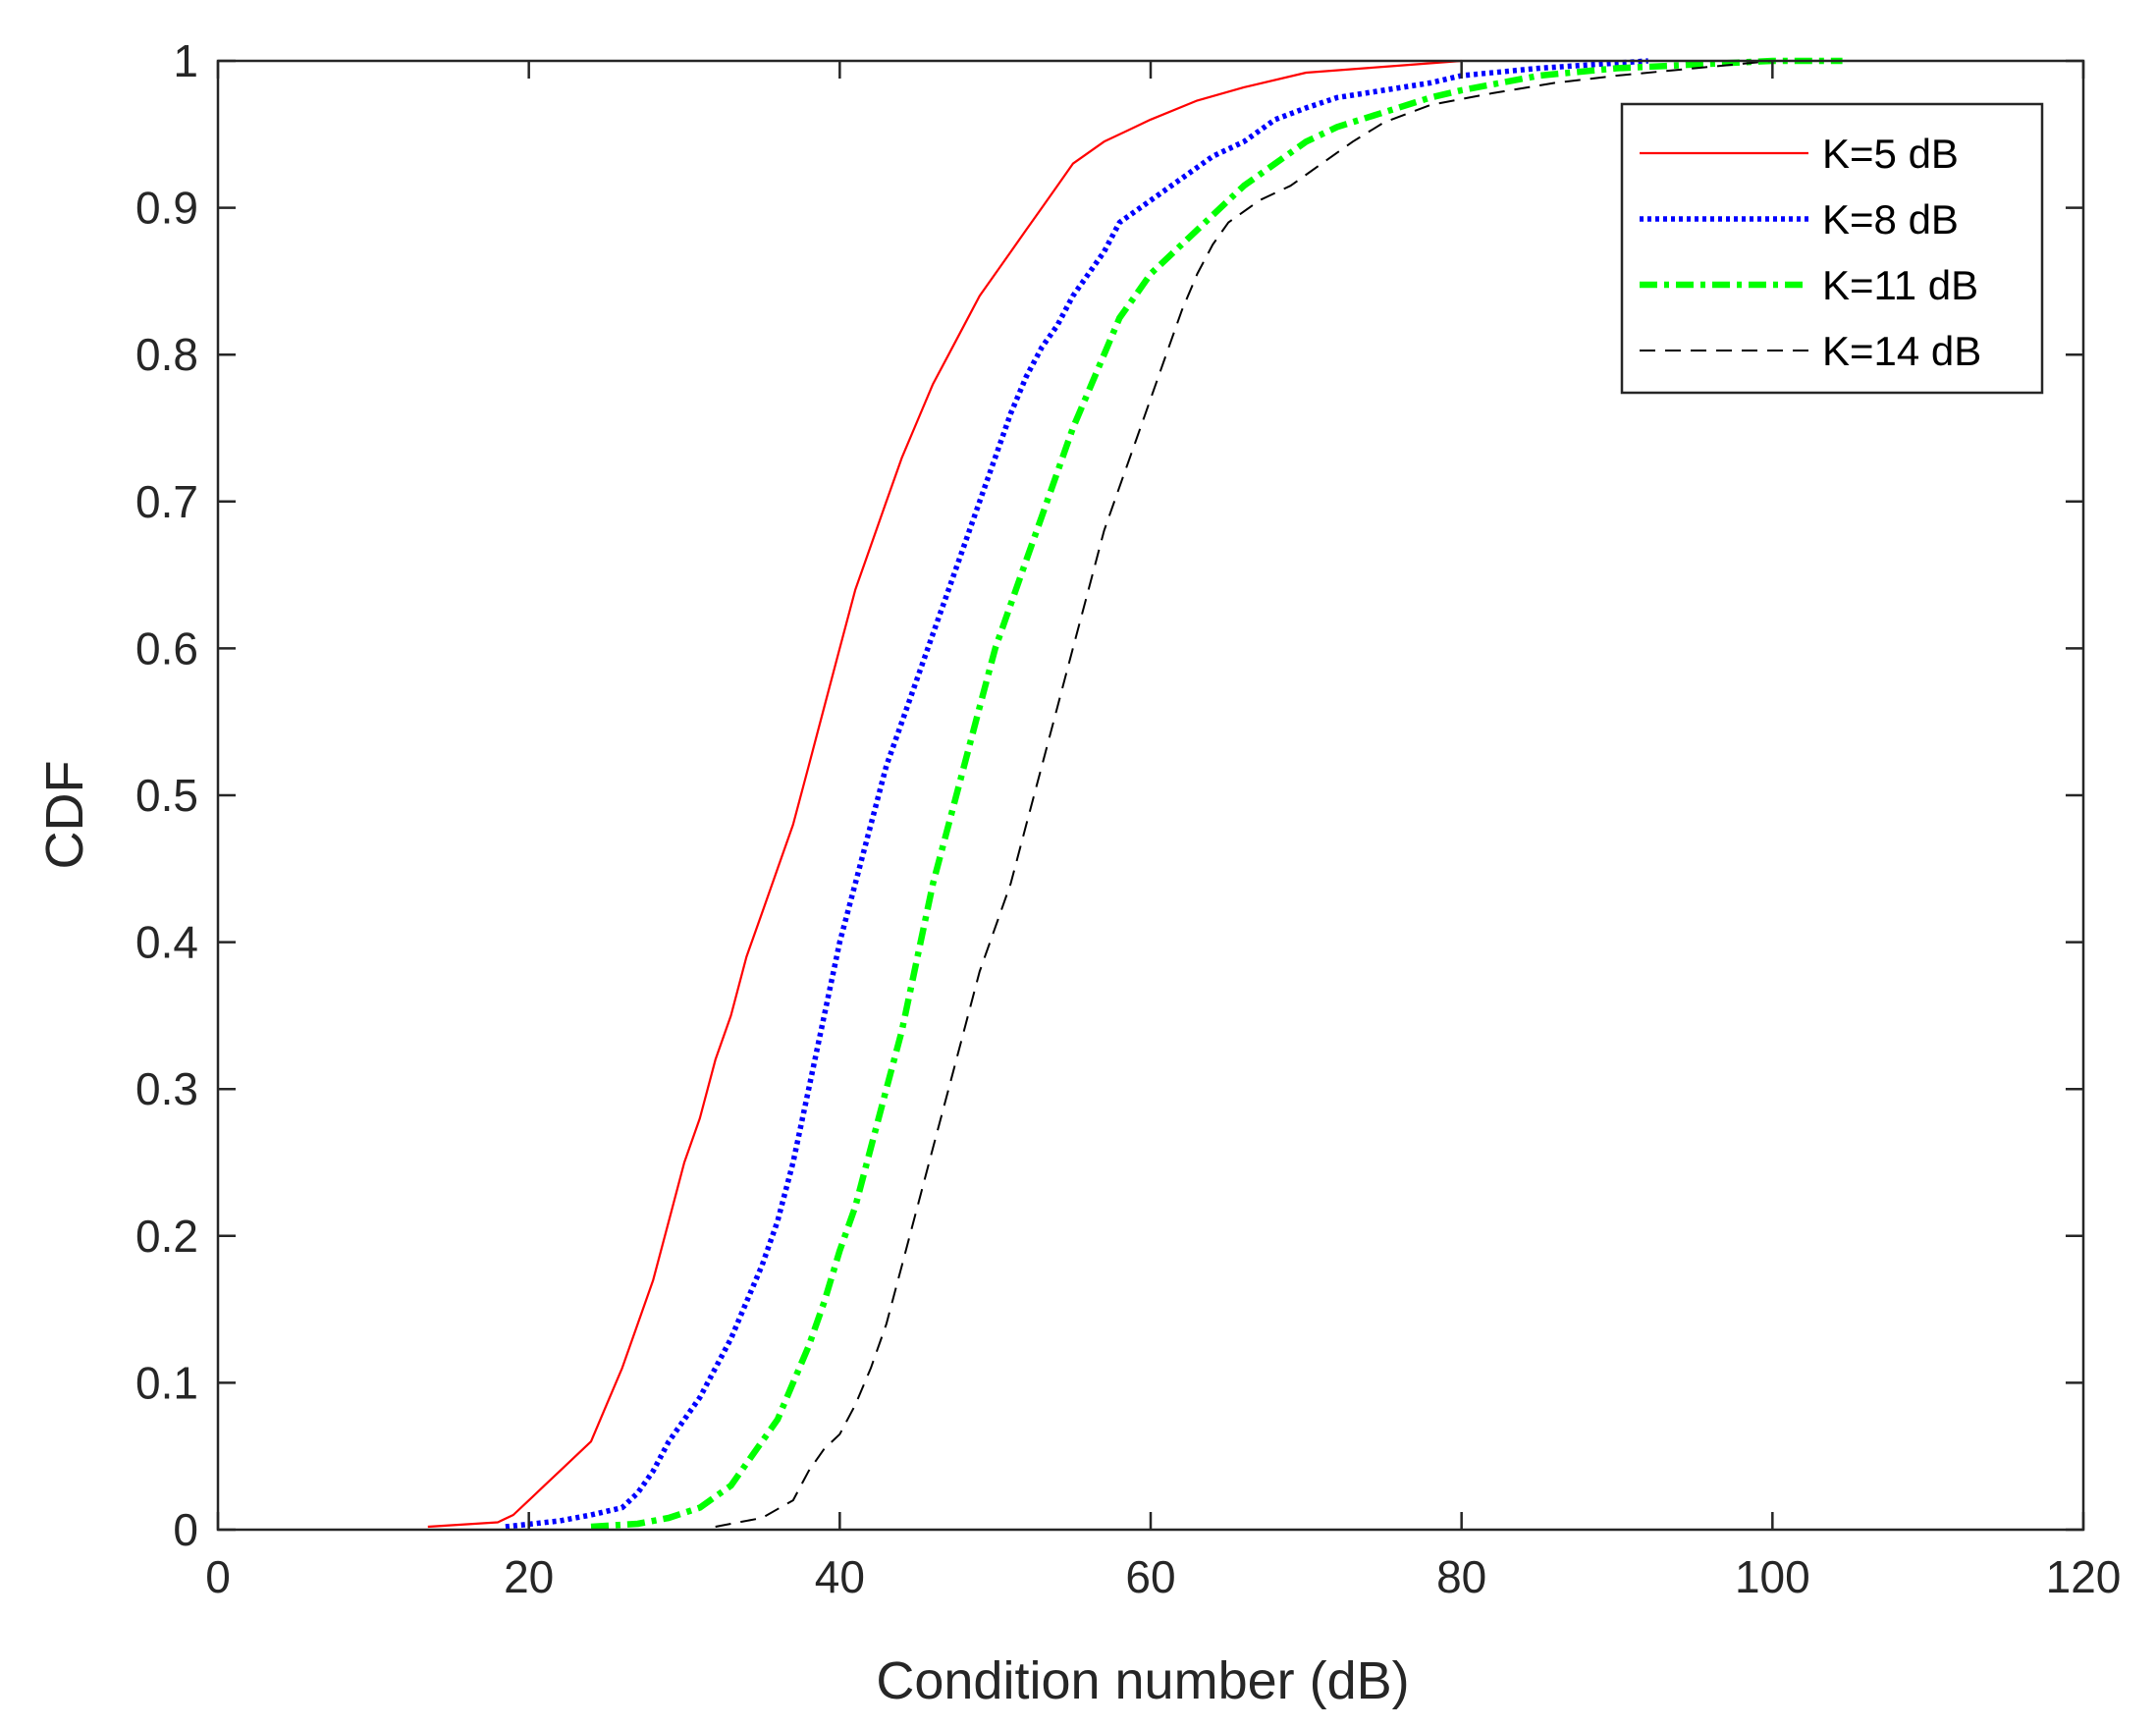 Image resolution: width=2156 pixels, height=1728 pixels. What do you see at coordinates (167, 208) in the screenshot?
I see `y-tick-label: 0.9` at bounding box center [167, 208].